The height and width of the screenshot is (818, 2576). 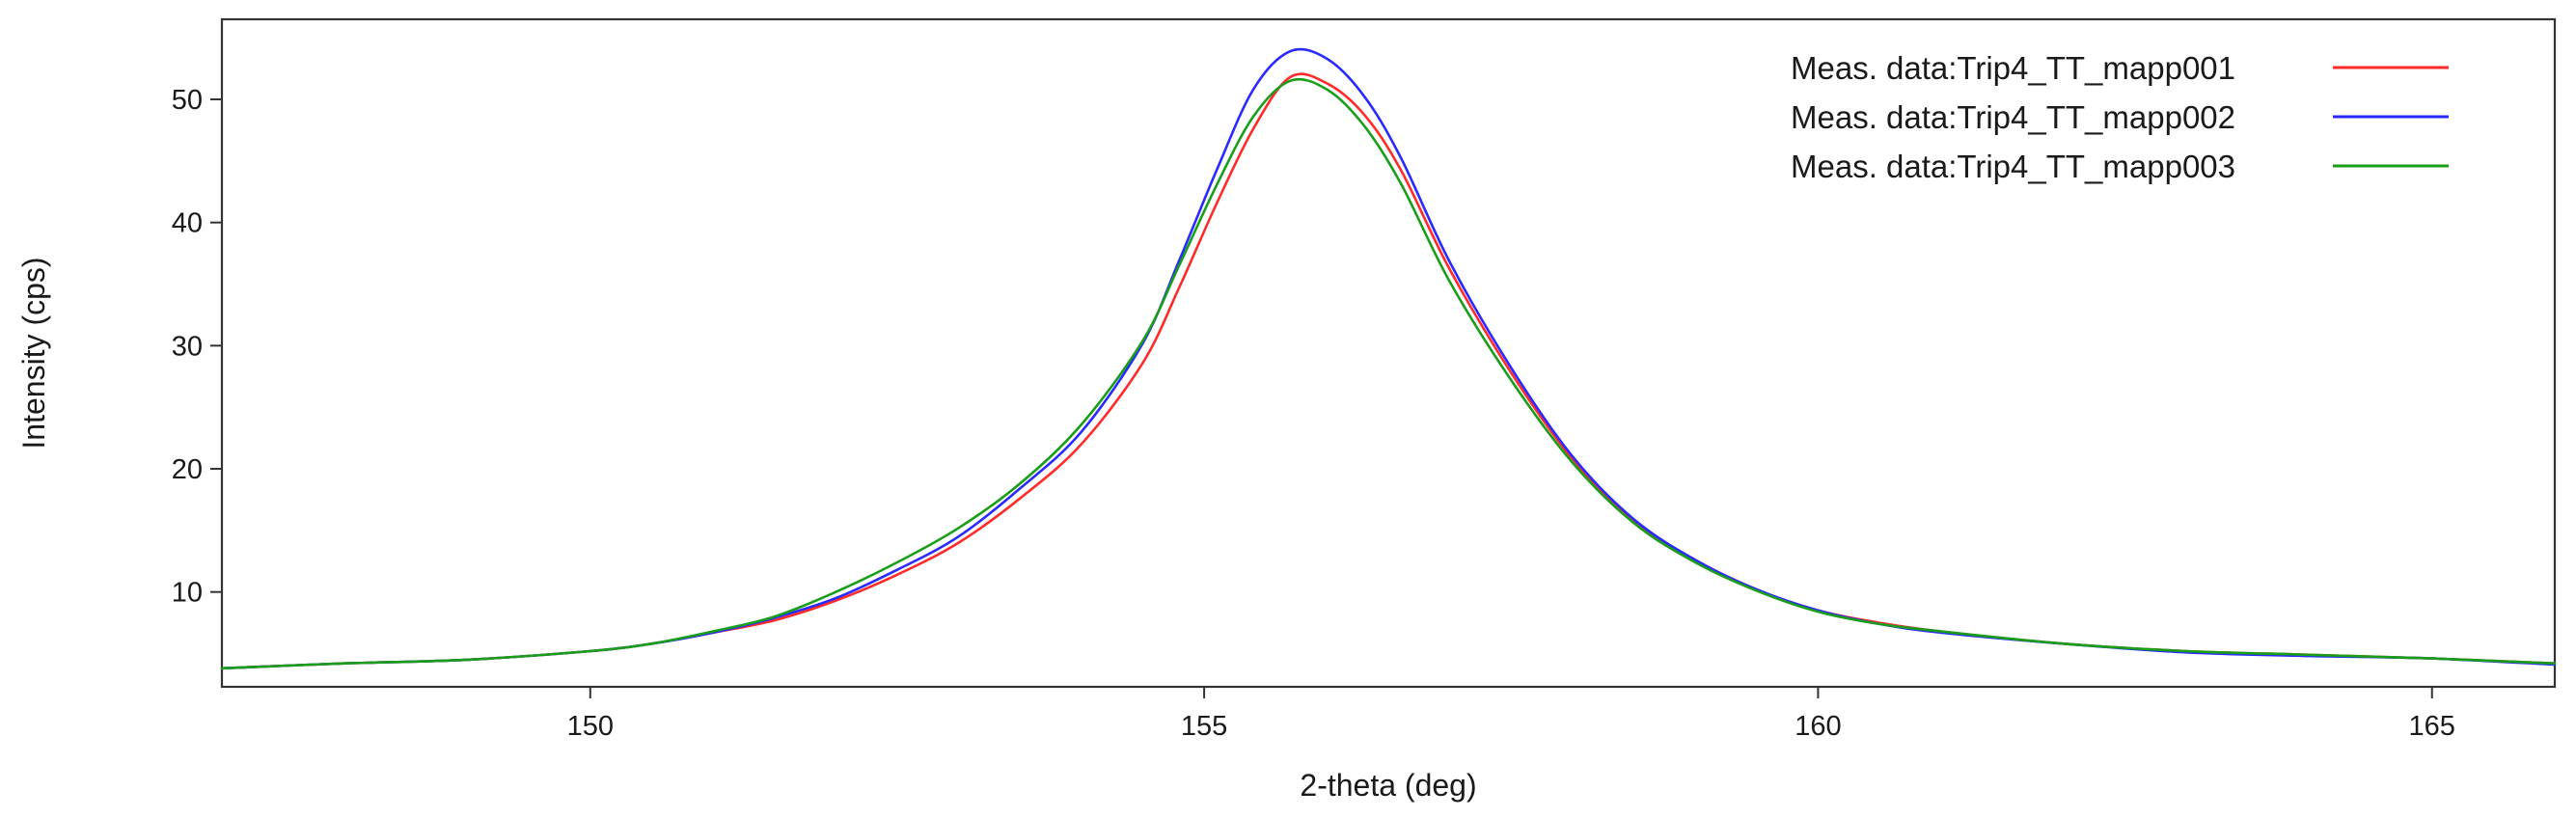 I want to click on y-tick-label: 10, so click(x=187, y=593).